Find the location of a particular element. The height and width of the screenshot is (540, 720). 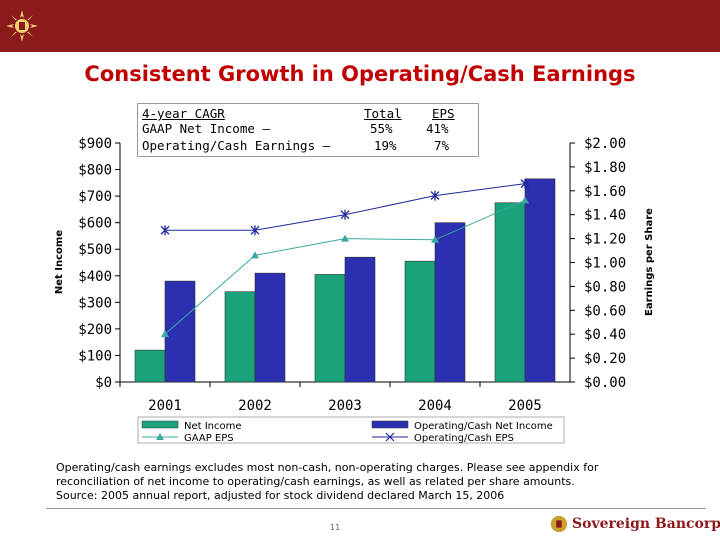

x-tick-label: 2003 is located at coordinates (345, 406).